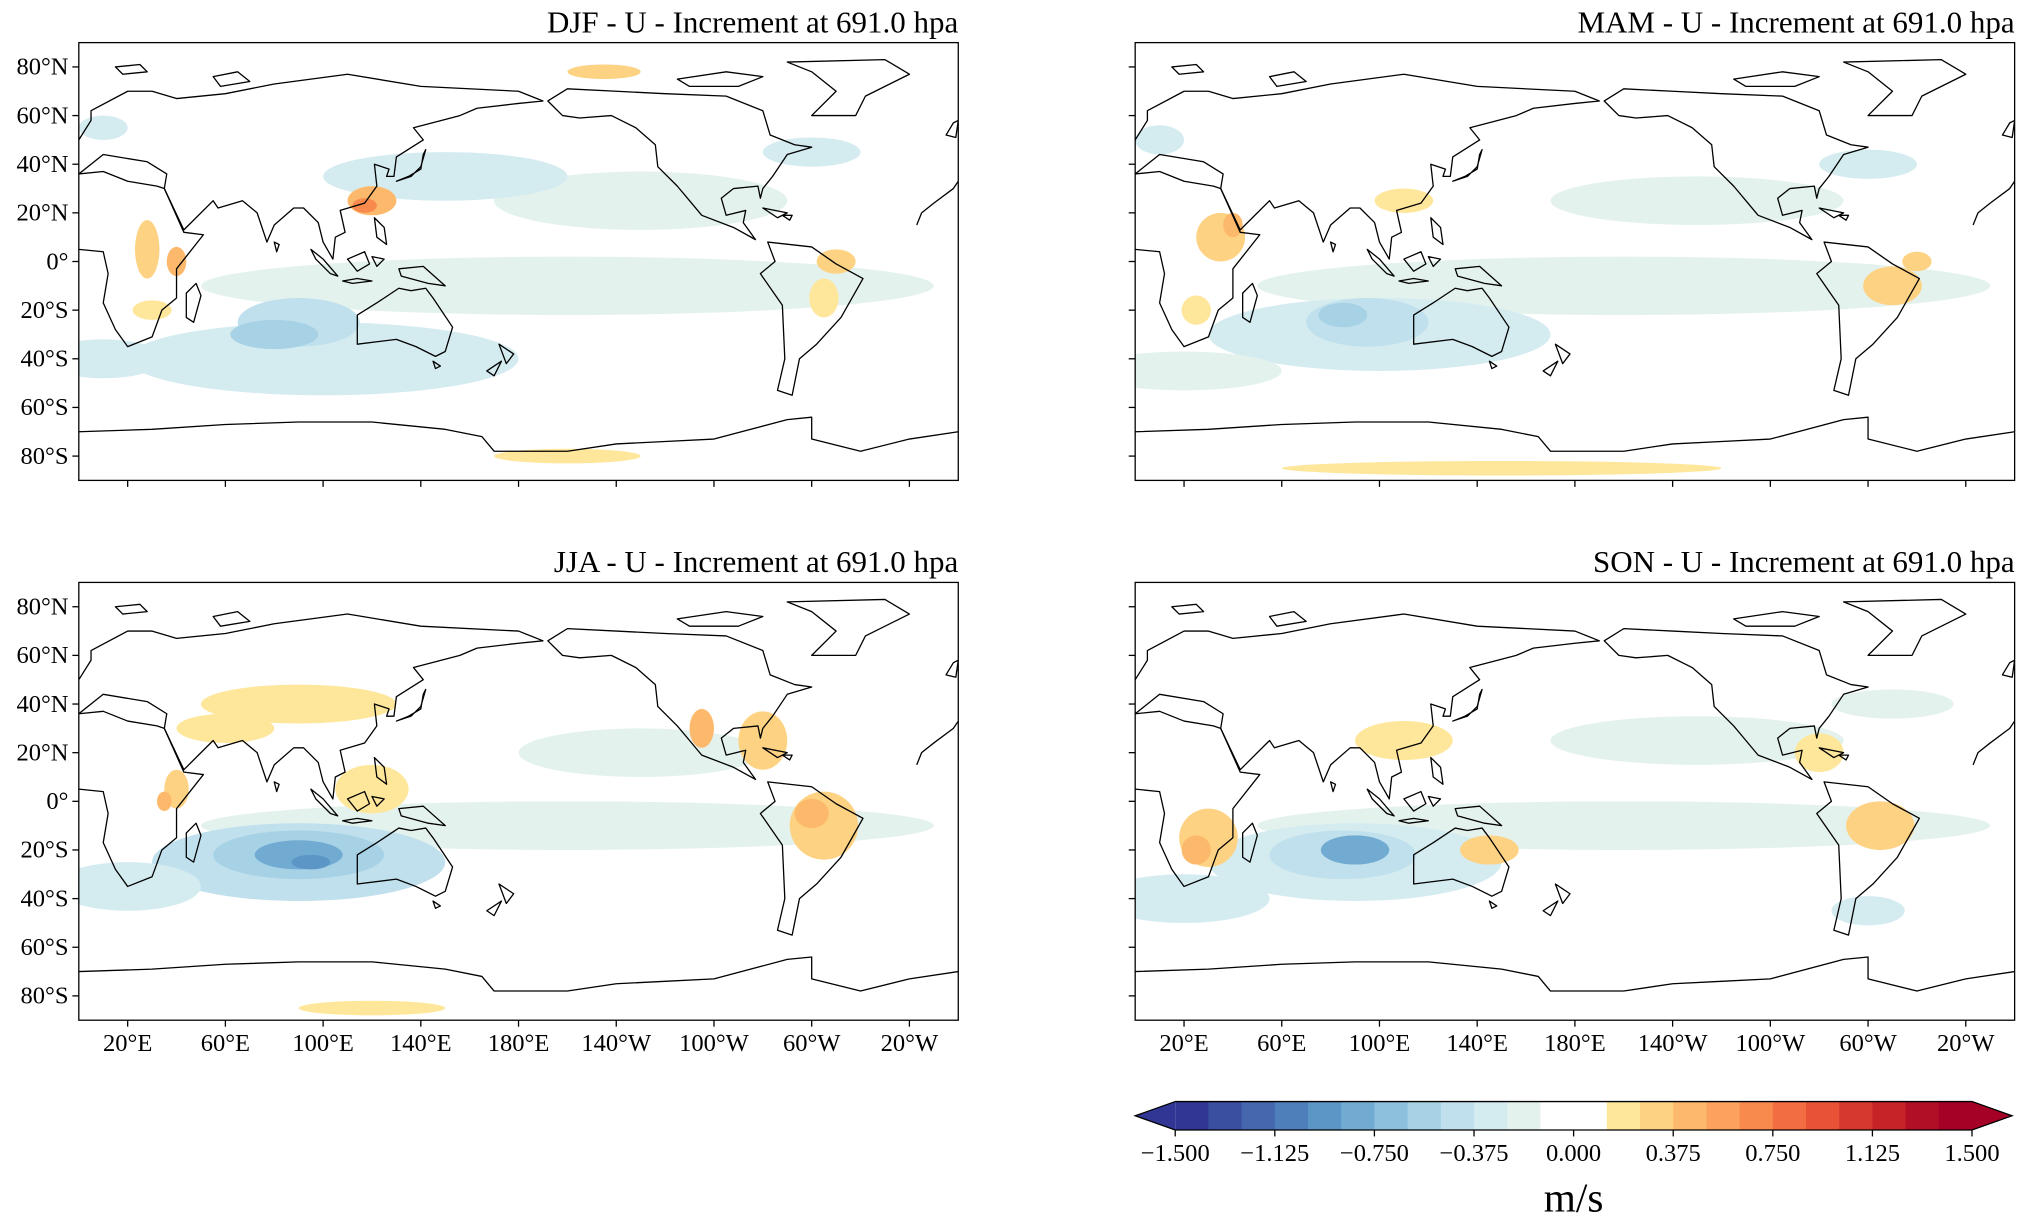  I want to click on panel-title: SON - U - Increment at 691.0 hpa, so click(1804, 561).